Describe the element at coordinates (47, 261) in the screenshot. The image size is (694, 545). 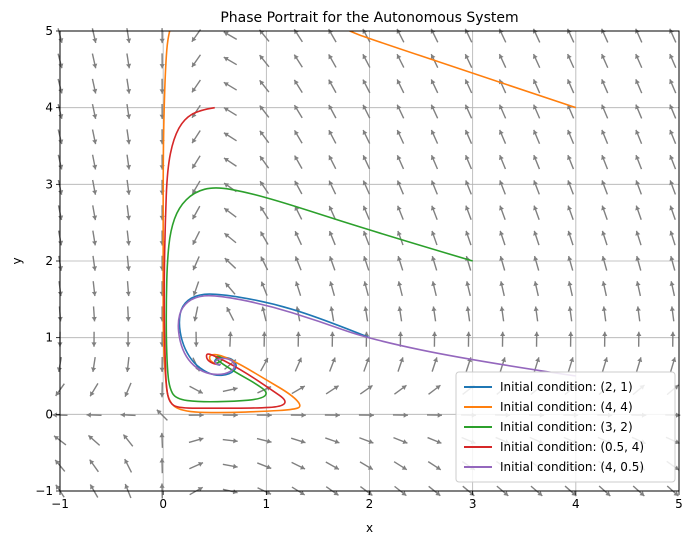
I see `y-axis-ticks: −1 0 1 2 3 4 5` at that location.